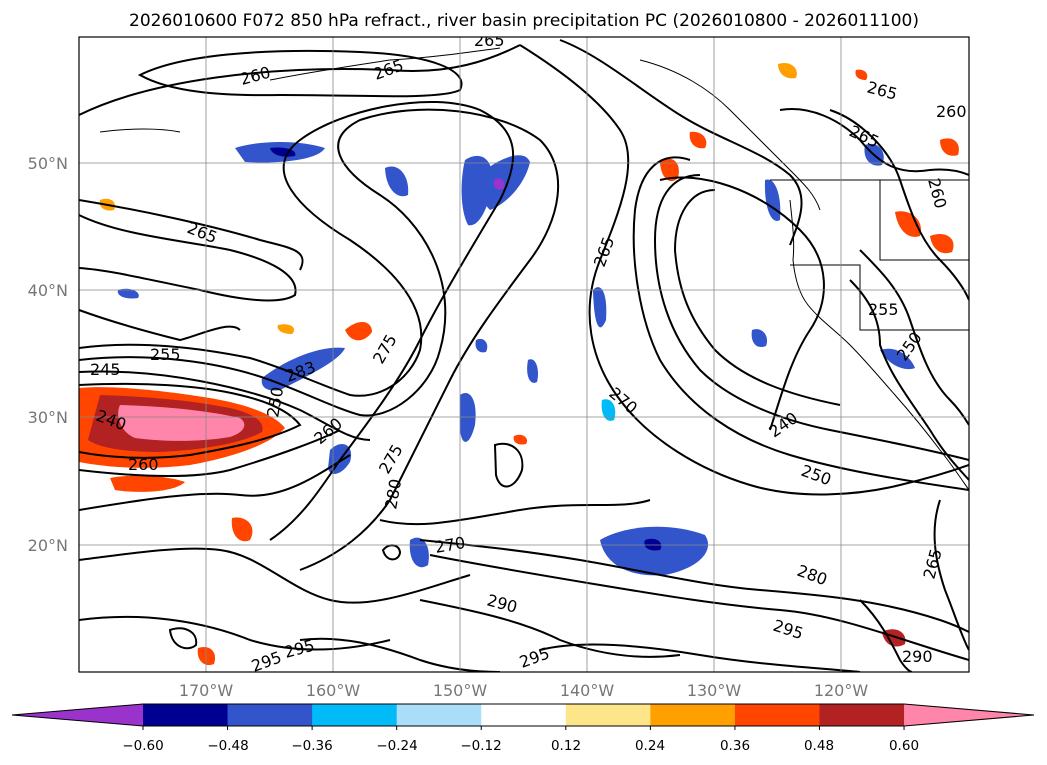  What do you see at coordinates (819, 746) in the screenshot?
I see `colorbar-tick-label: 0.48` at bounding box center [819, 746].